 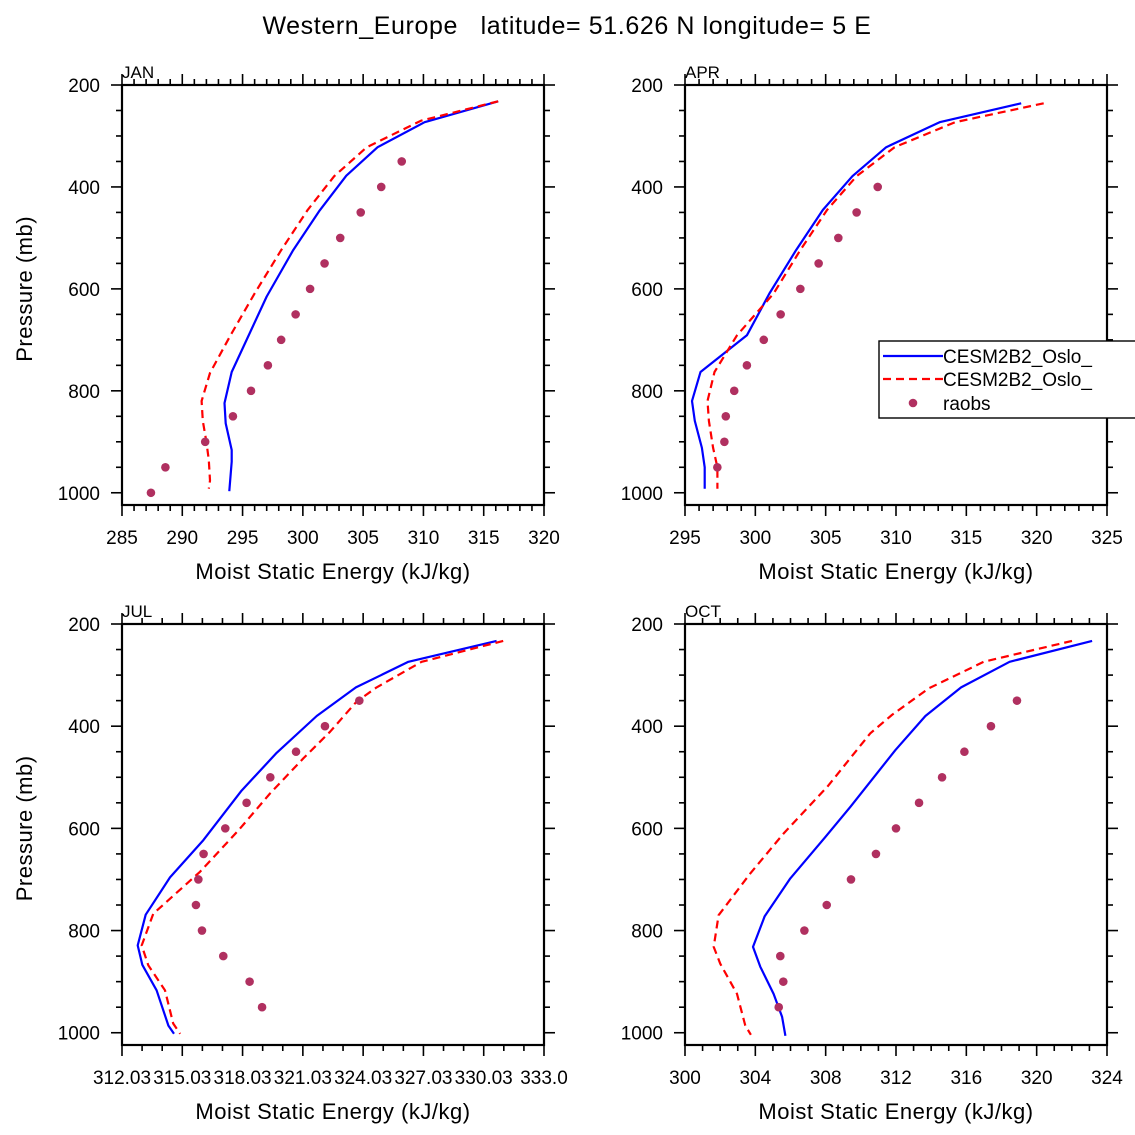 What do you see at coordinates (1107, 538) in the screenshot?
I see `x-tick-label: 325` at bounding box center [1107, 538].